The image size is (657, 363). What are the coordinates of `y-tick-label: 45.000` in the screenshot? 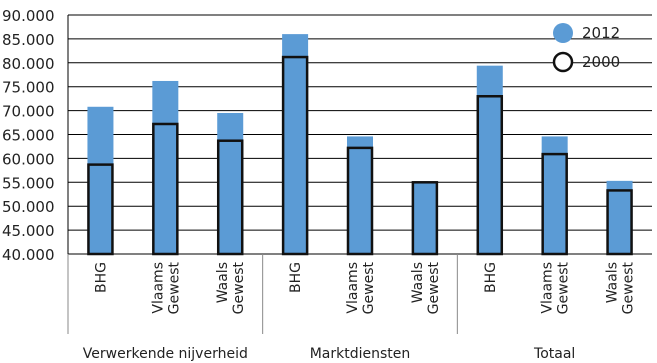 It's located at (28, 231).